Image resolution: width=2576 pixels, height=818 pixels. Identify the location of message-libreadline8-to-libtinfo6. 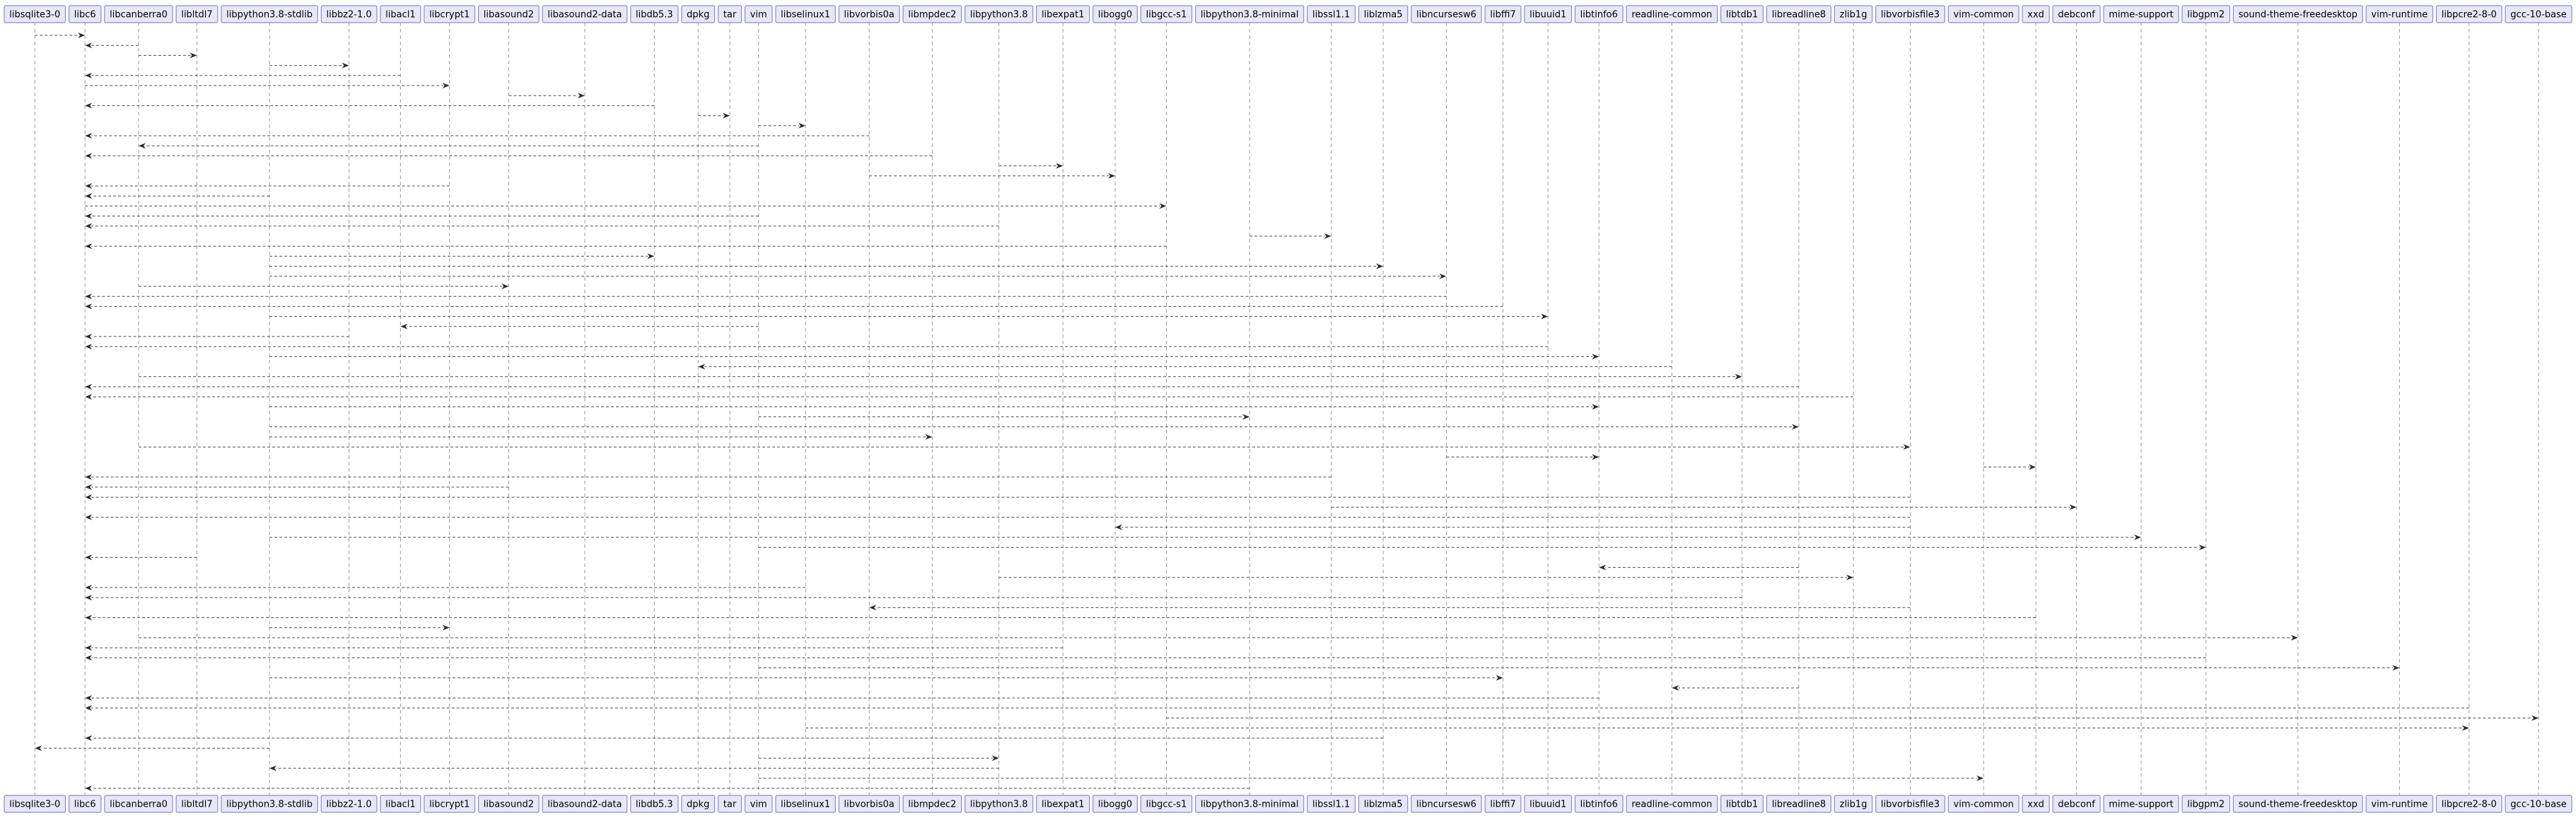
(1699, 568).